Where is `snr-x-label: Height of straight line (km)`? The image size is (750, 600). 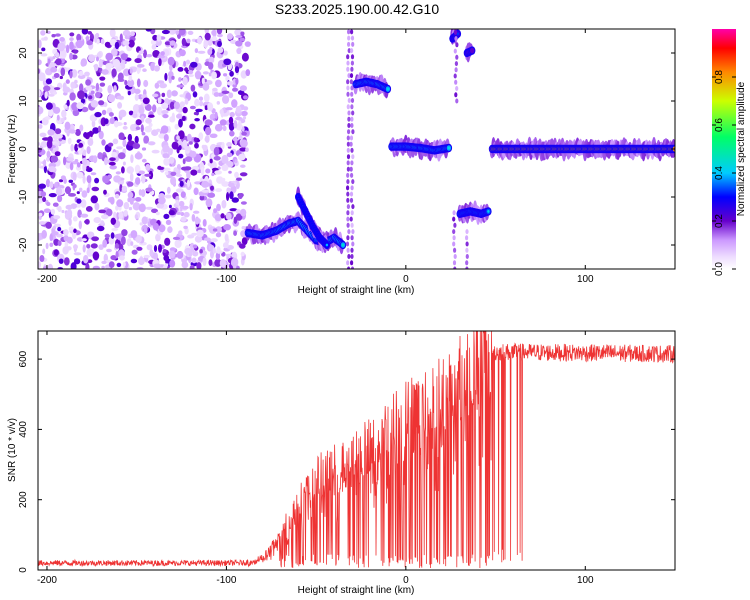 snr-x-label: Height of straight line (km) is located at coordinates (356, 590).